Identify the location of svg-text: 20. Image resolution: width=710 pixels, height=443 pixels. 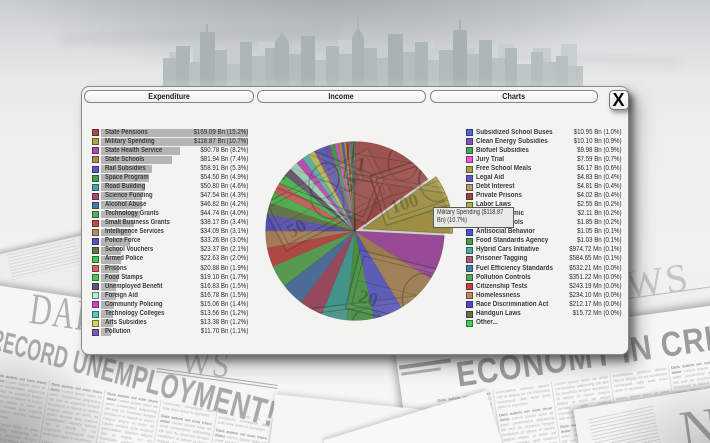
(368, 298).